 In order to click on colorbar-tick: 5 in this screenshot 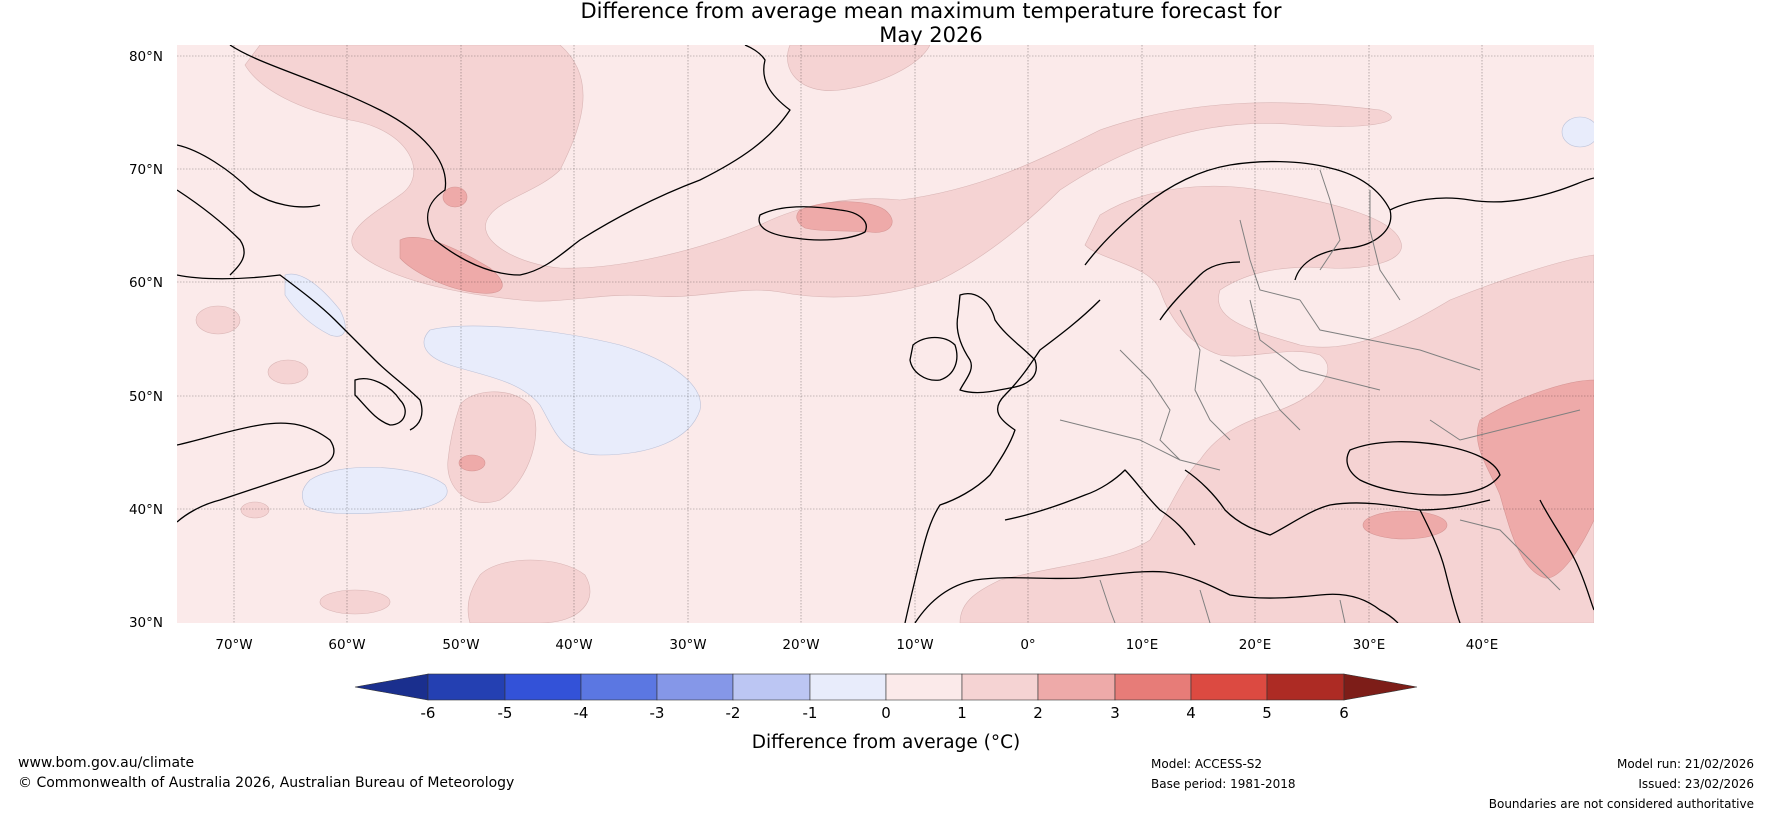, I will do `click(1267, 713)`.